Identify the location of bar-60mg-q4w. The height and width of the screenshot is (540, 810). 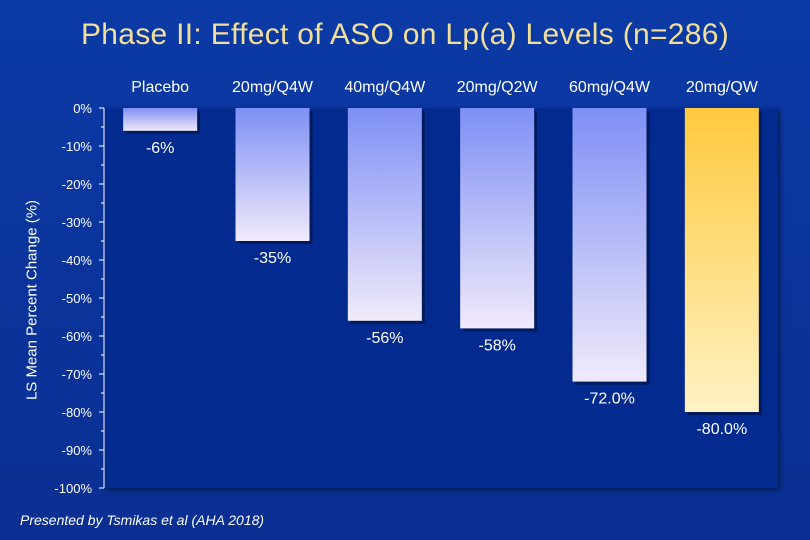
(609, 245).